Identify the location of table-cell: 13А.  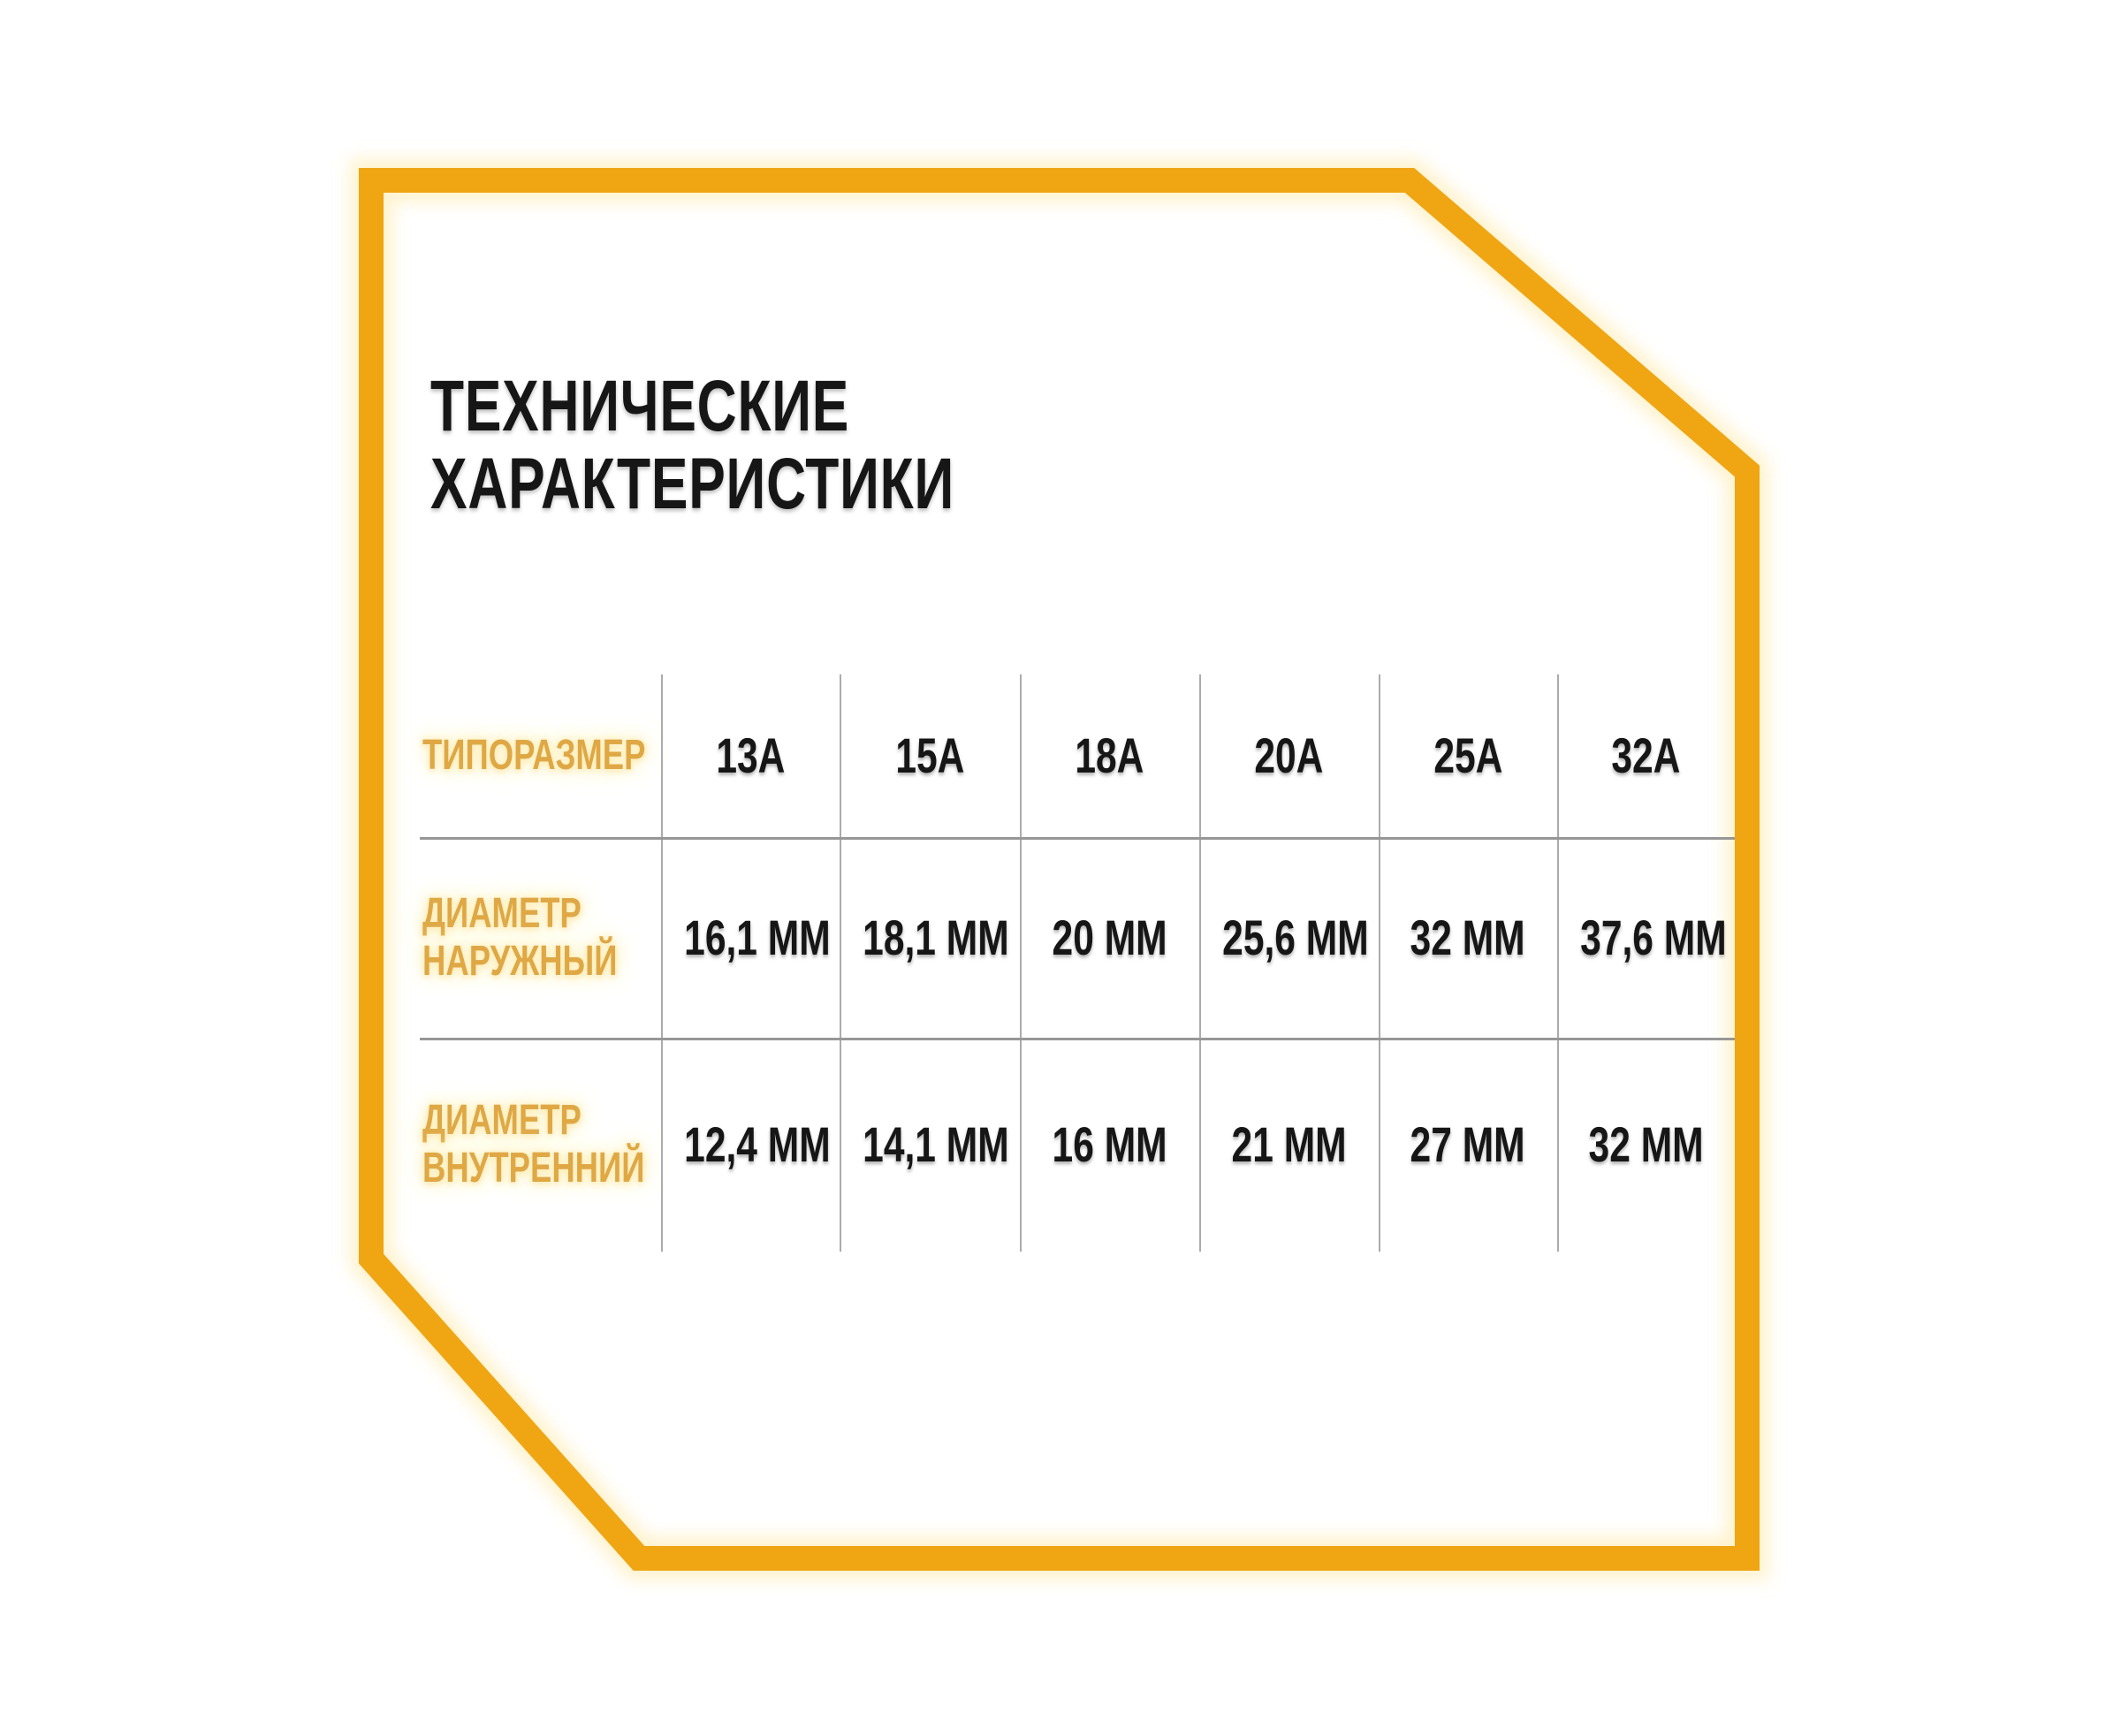
(750, 755).